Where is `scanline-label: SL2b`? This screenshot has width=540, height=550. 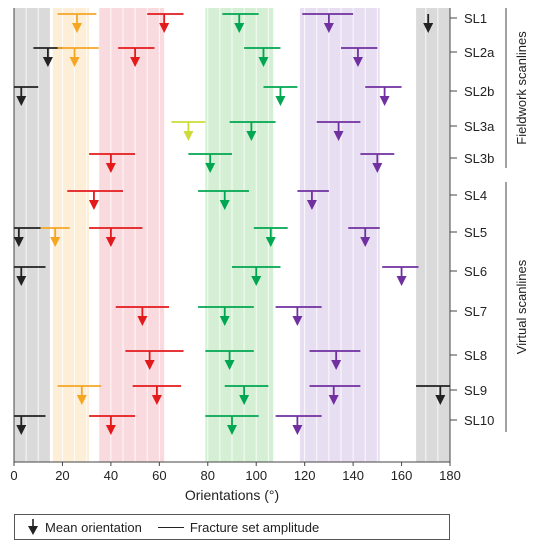 scanline-label: SL2b is located at coordinates (479, 91).